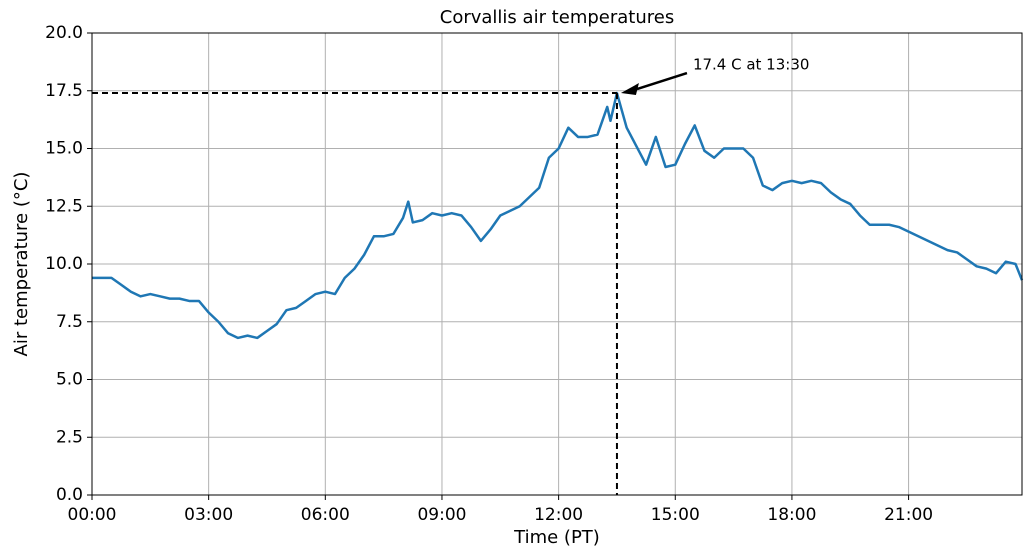 The height and width of the screenshot is (558, 1031). What do you see at coordinates (64, 264) in the screenshot?
I see `y-tick-label: 10.0` at bounding box center [64, 264].